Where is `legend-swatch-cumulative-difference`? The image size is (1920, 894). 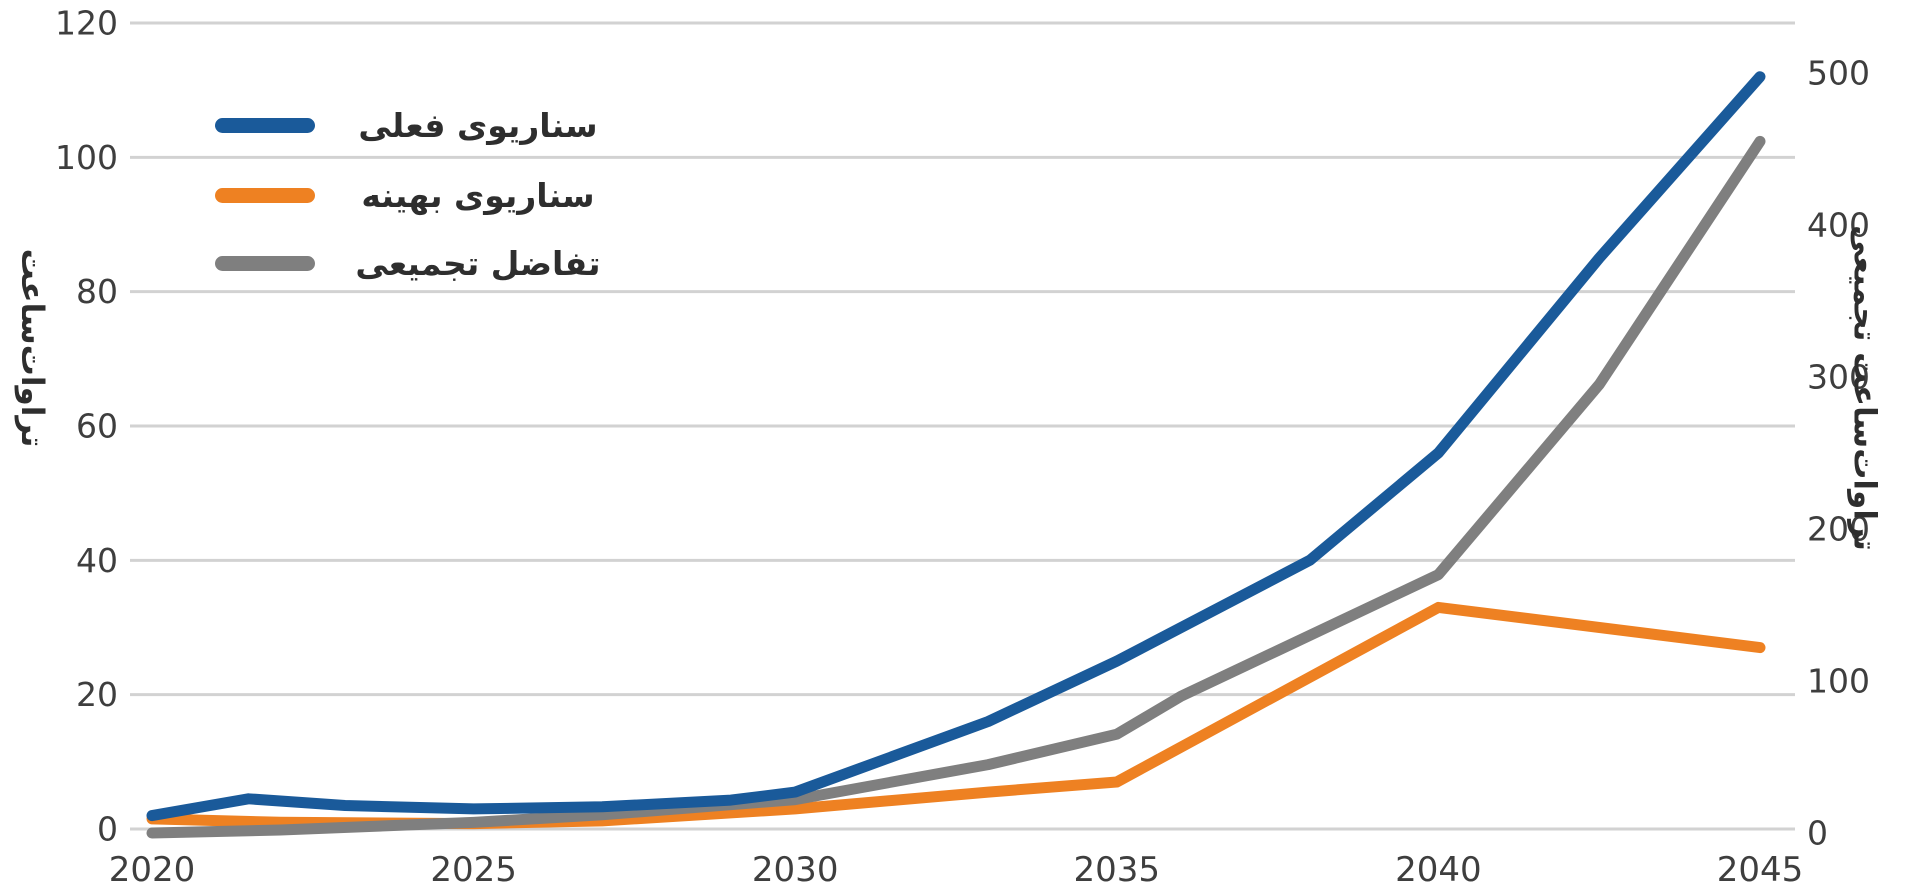
legend-swatch-cumulative-difference is located at coordinates (265, 263).